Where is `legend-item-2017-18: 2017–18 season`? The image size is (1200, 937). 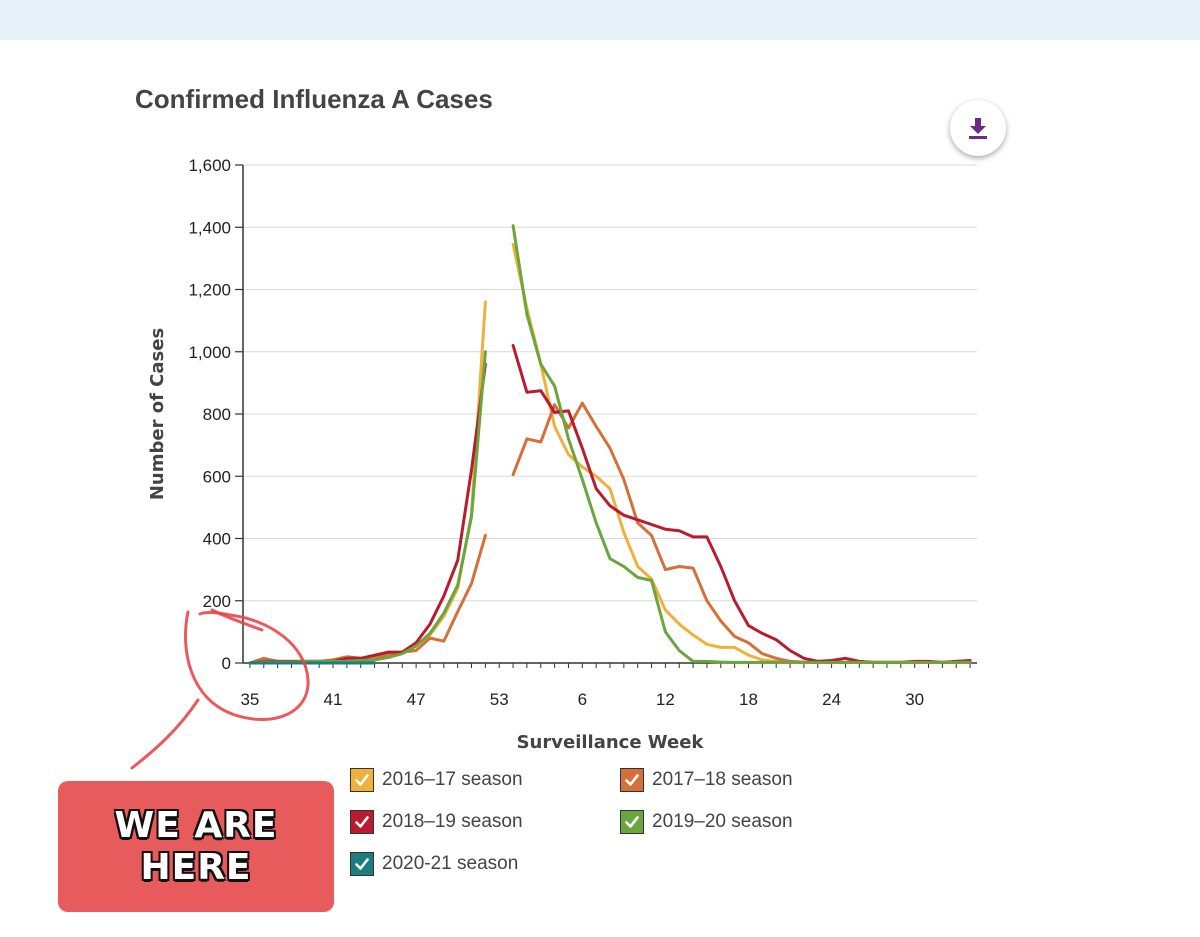
legend-item-2017-18: 2017–18 season is located at coordinates (706, 780).